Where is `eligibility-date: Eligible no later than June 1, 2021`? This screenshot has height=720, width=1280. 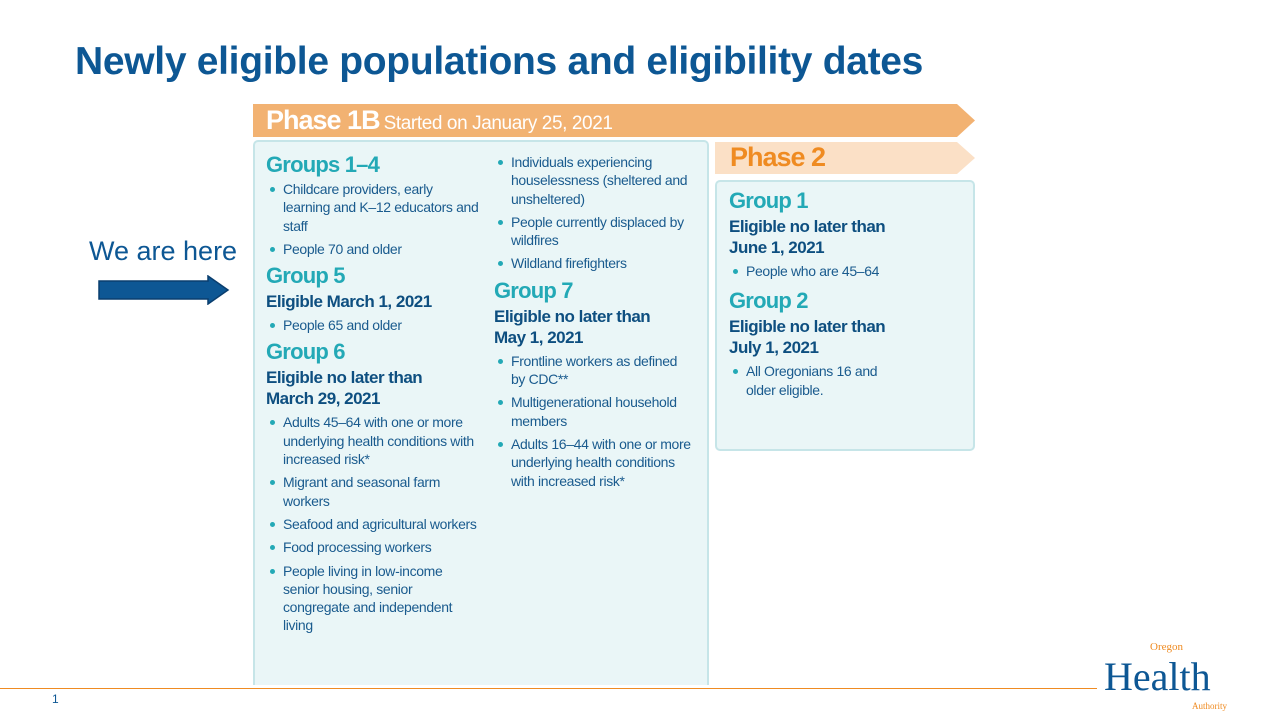
eligibility-date: Eligible no later than June 1, 2021 is located at coordinates (807, 237).